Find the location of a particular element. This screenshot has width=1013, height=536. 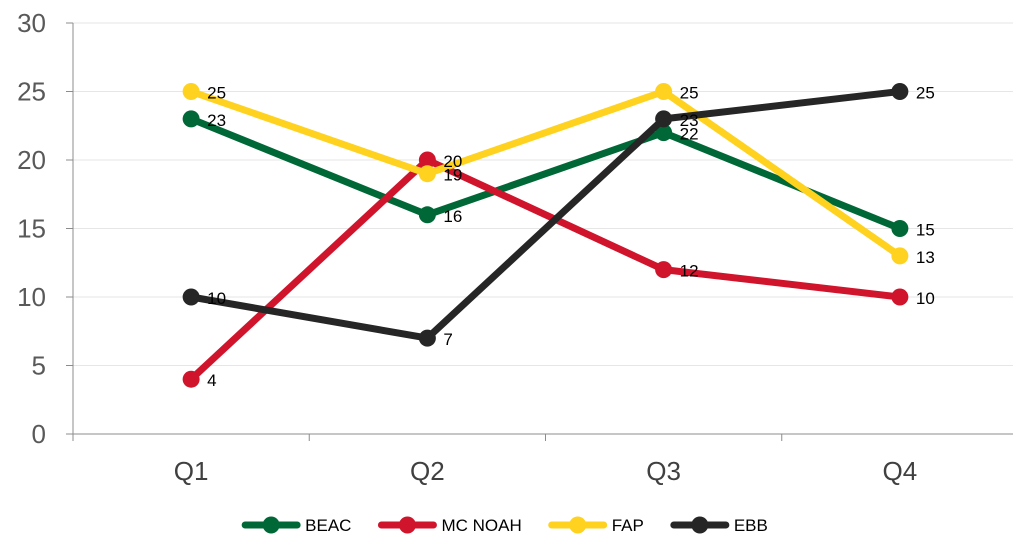

x-tick-label: Q3 is located at coordinates (663, 471).